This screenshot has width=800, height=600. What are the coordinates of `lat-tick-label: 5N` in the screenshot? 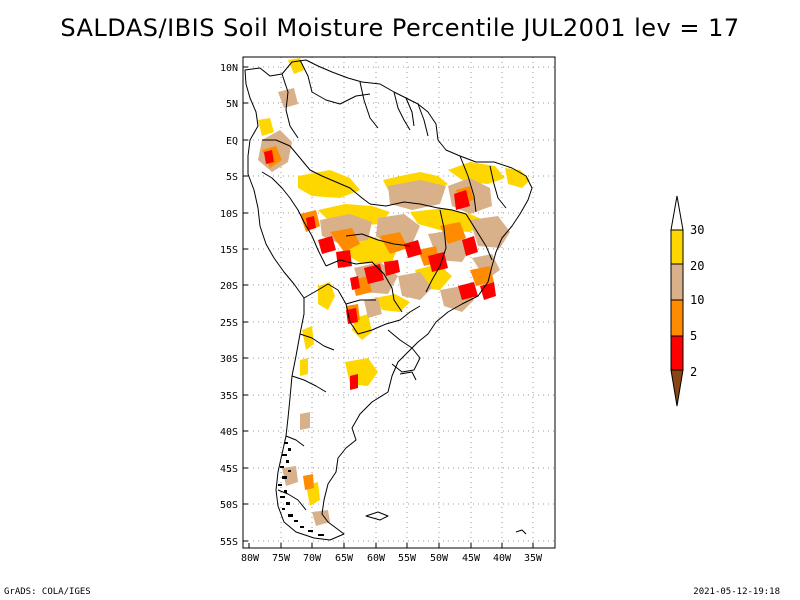 It's located at (232, 104).